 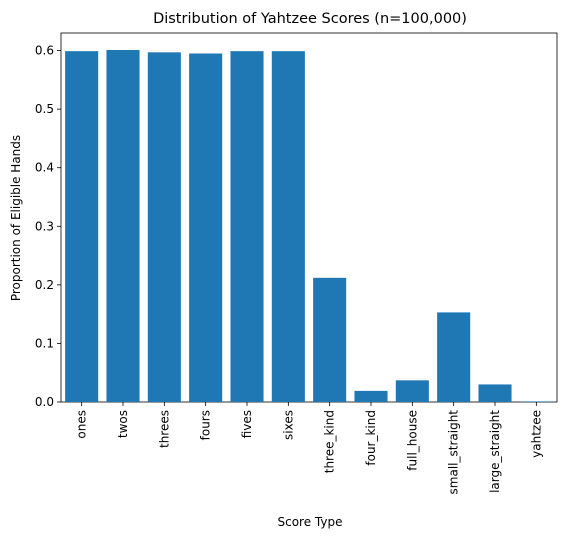 What do you see at coordinates (536, 434) in the screenshot?
I see `x-tick-label: yahtzee` at bounding box center [536, 434].